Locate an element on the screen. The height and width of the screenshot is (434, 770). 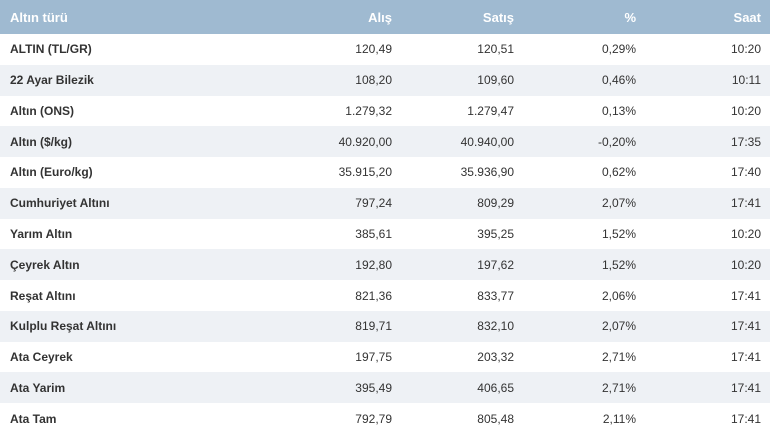
table-cell: 395,49 is located at coordinates (373, 387).